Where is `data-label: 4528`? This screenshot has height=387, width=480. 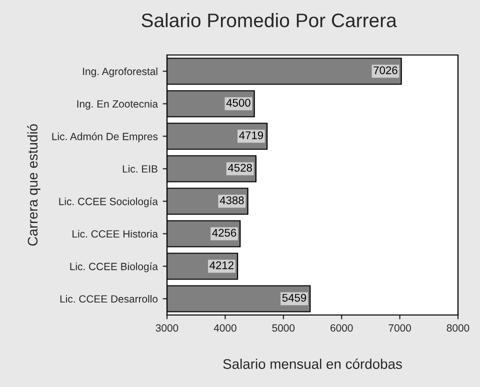 data-label: 4528 is located at coordinates (240, 168).